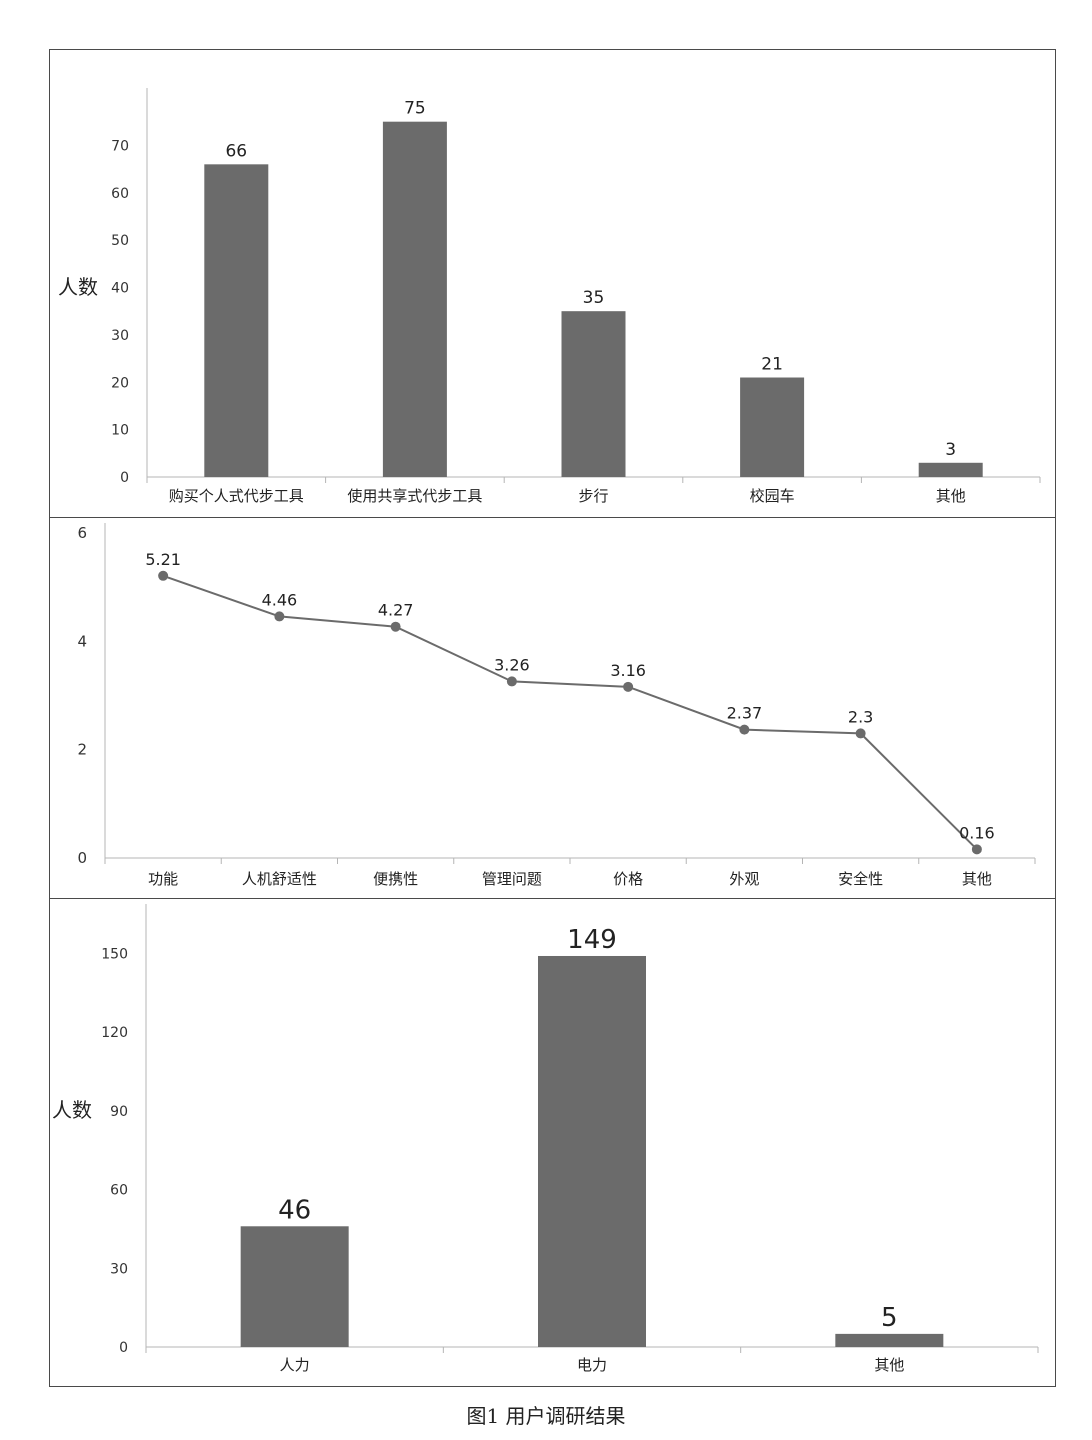  What do you see at coordinates (295, 1365) in the screenshot?
I see `category-label: 人力` at bounding box center [295, 1365].